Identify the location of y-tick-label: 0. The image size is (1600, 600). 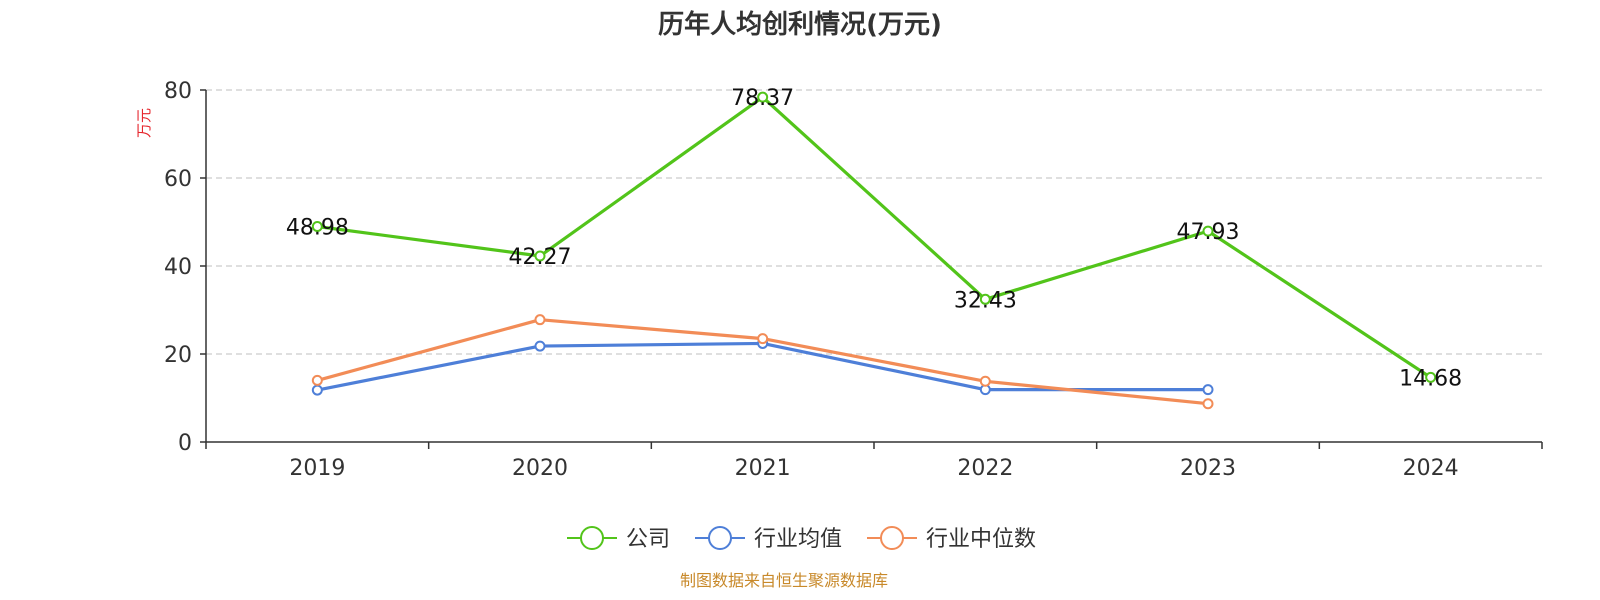
(185, 443).